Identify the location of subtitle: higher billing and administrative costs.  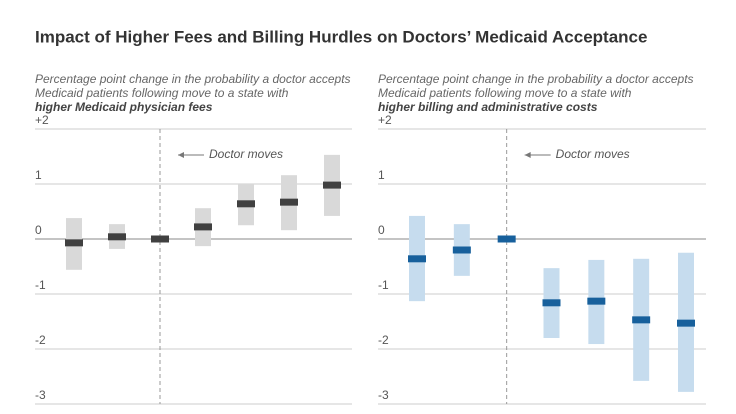
(488, 107).